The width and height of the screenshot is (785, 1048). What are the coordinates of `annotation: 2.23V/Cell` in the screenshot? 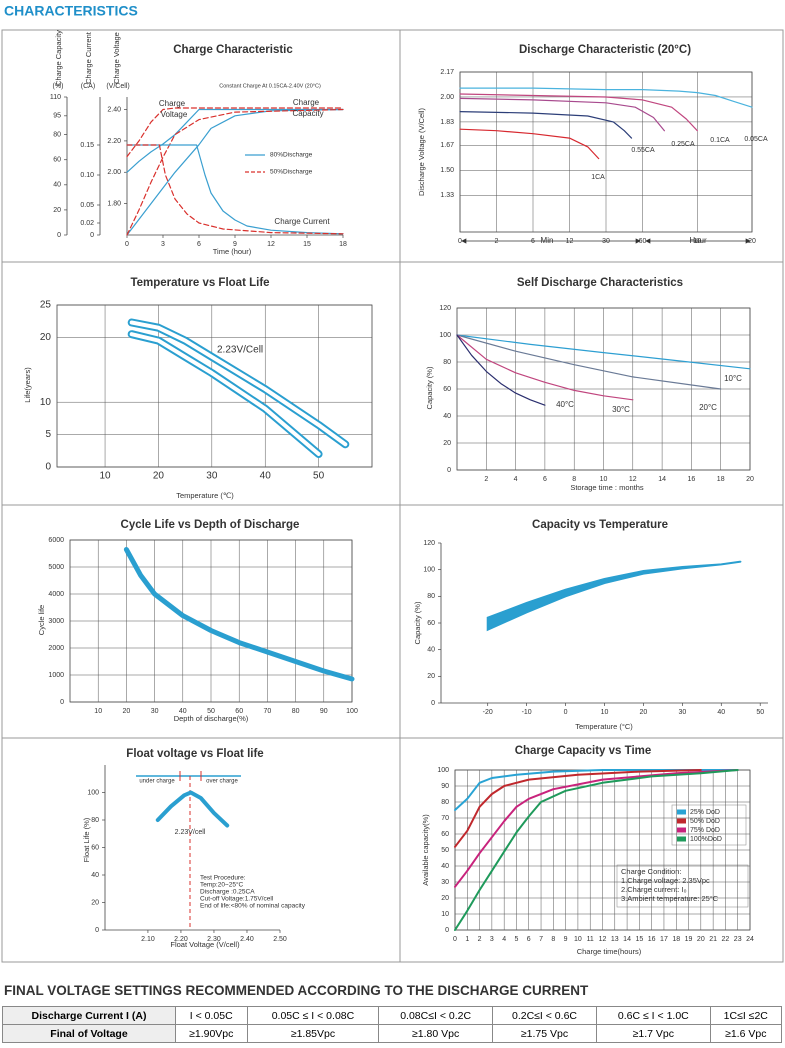 It's located at (240, 350).